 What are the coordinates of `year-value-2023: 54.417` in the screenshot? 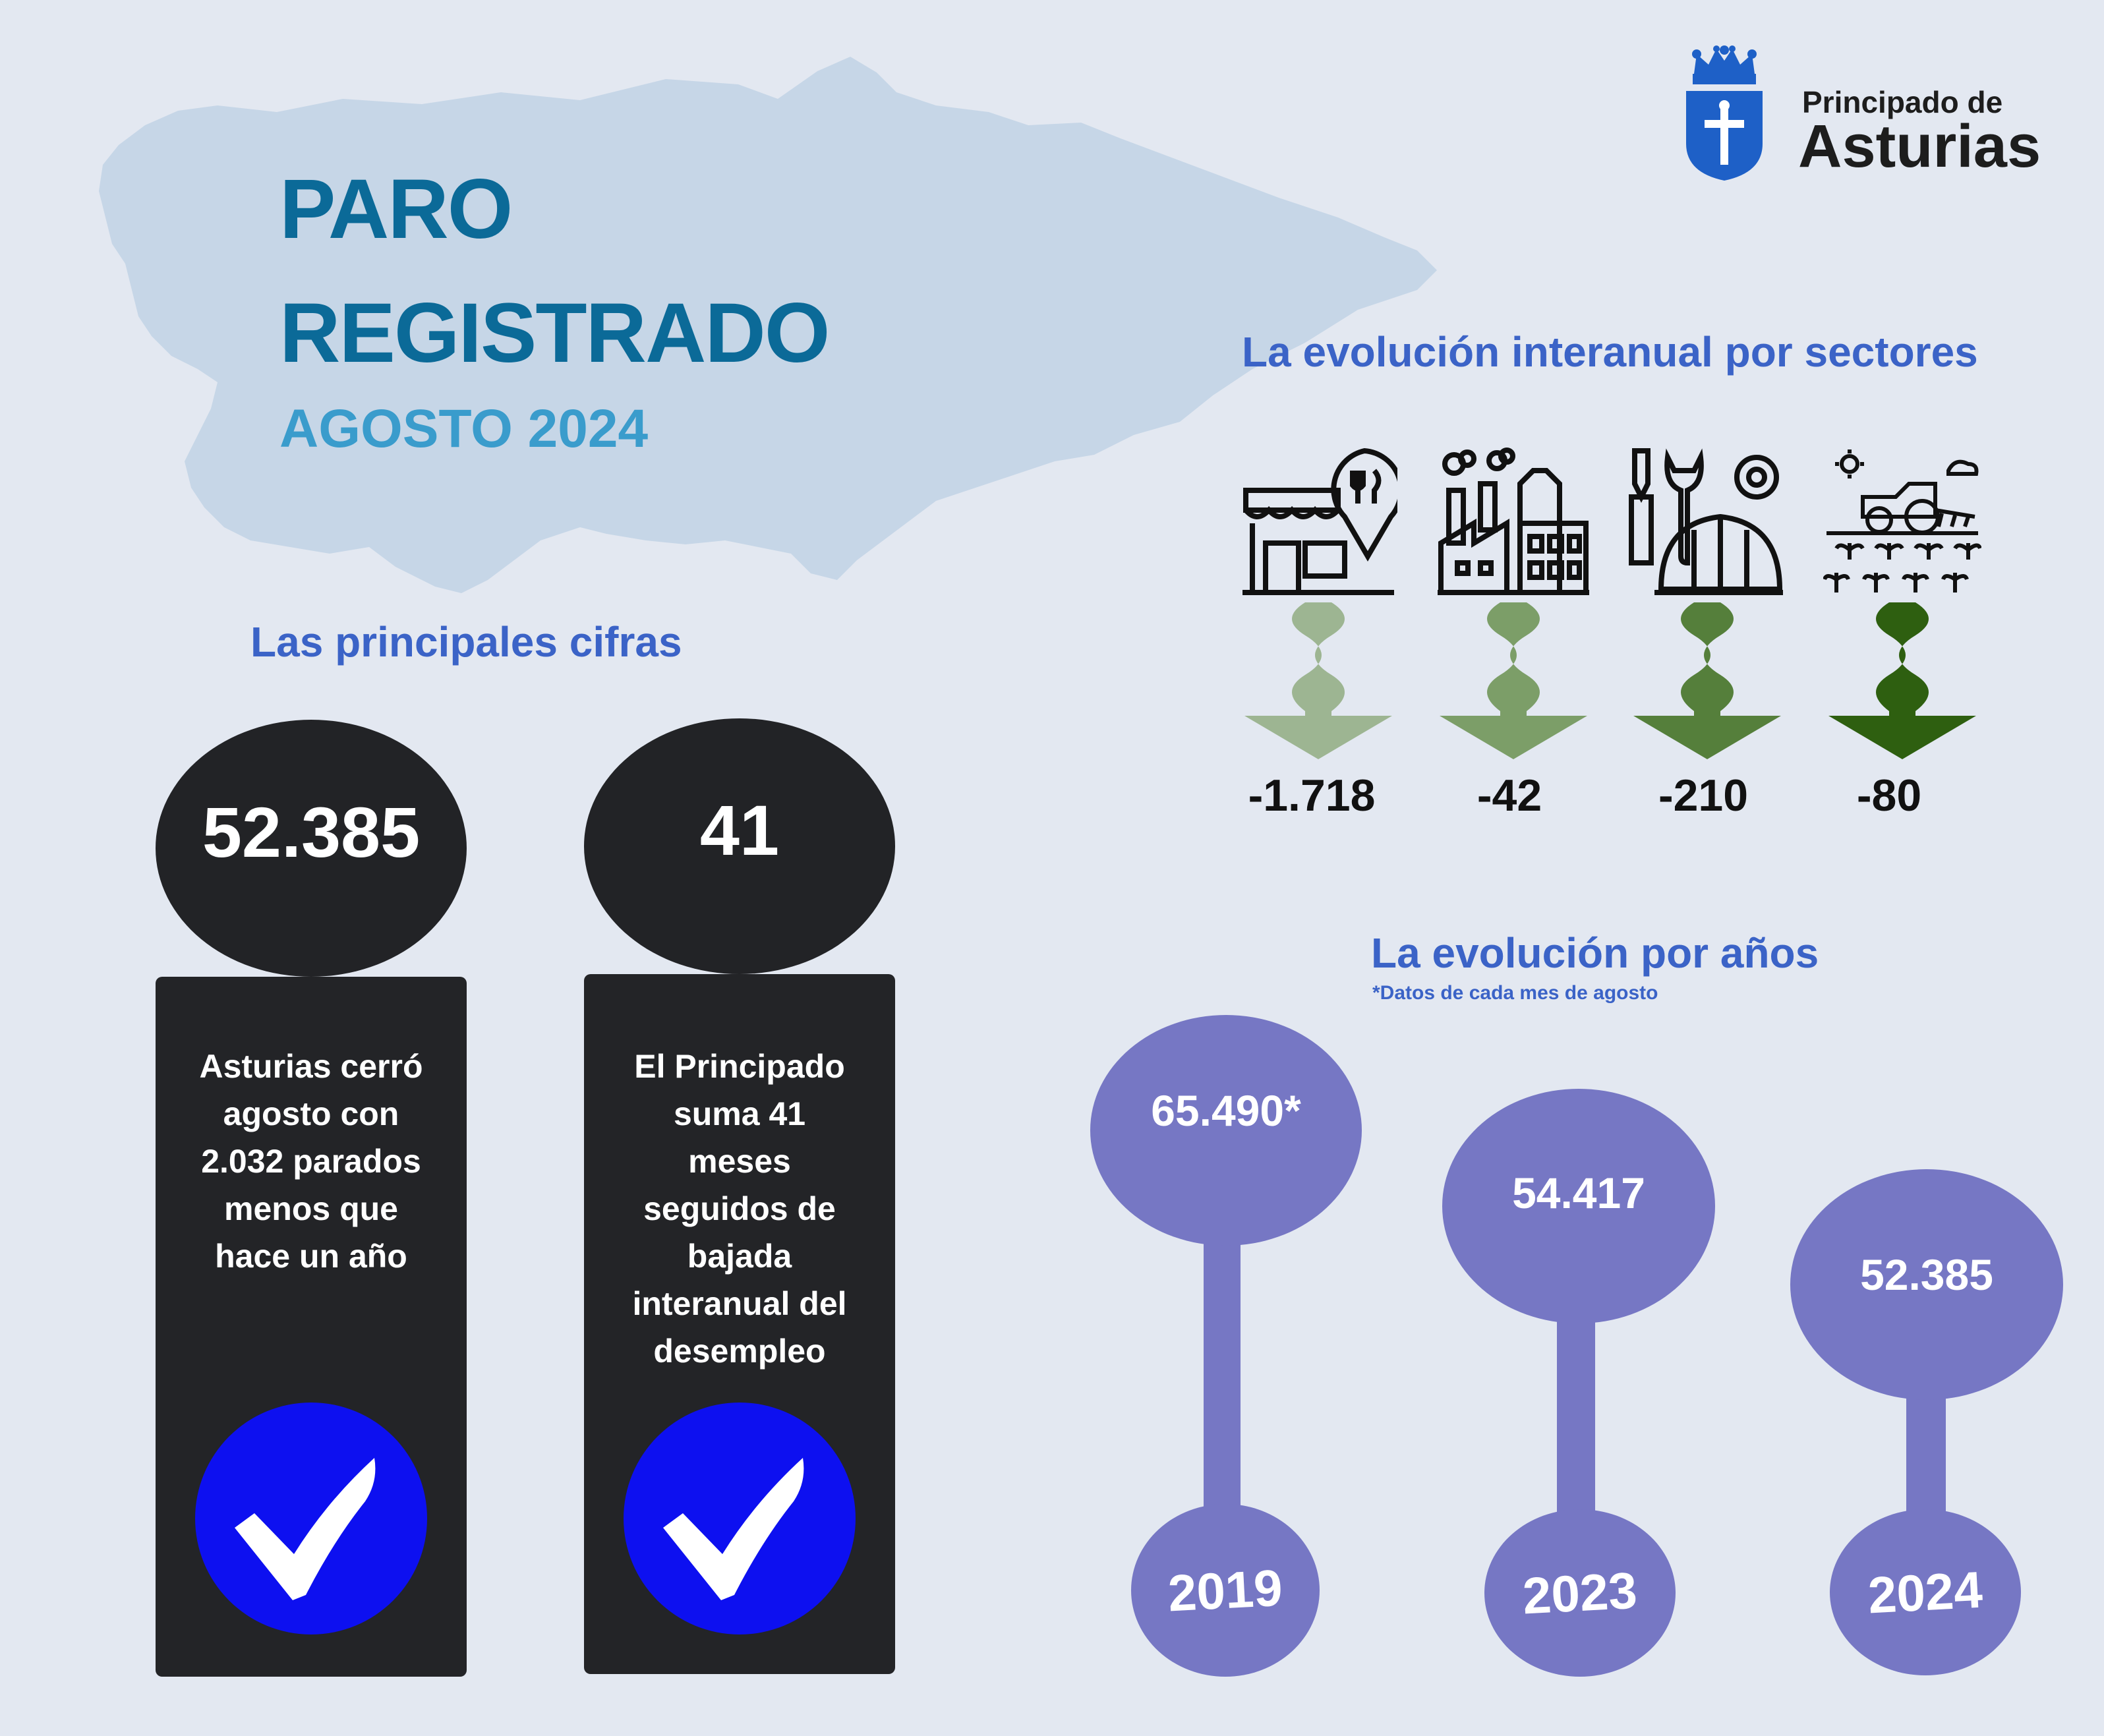 It's located at (1578, 1206).